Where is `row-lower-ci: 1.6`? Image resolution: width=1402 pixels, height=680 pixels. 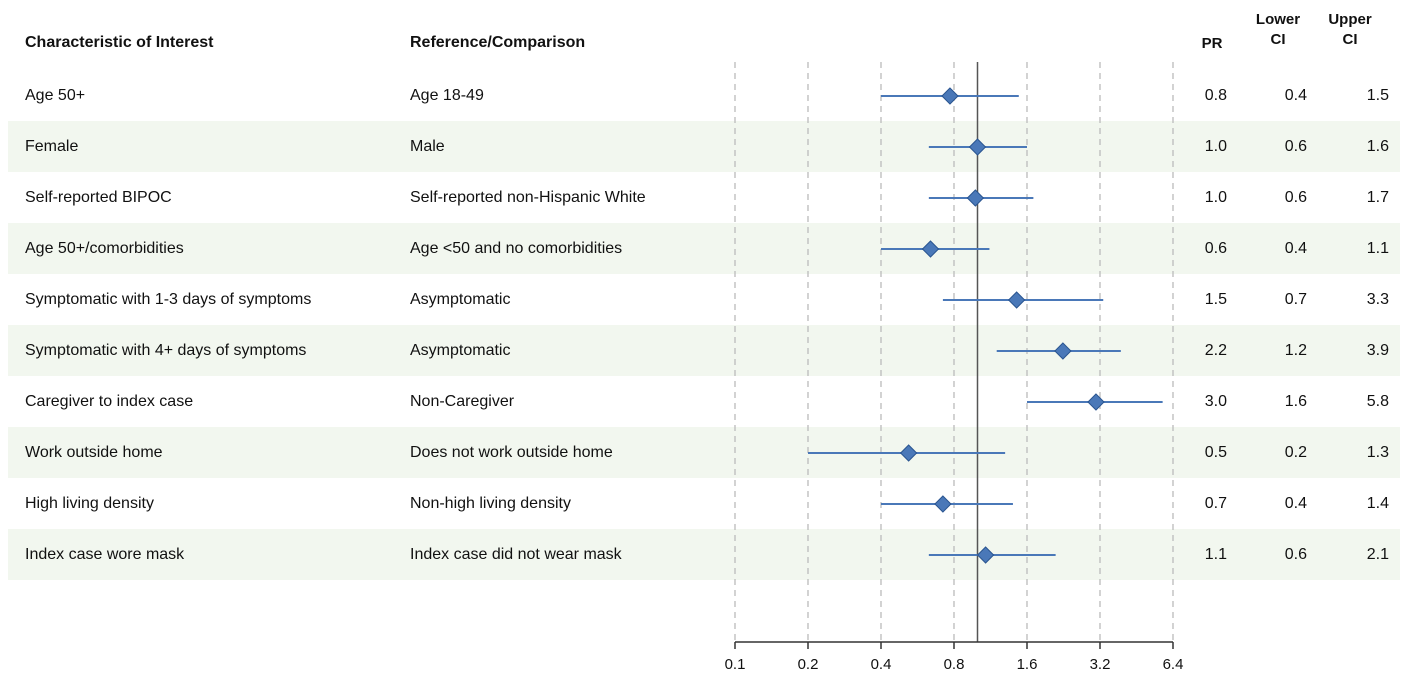 row-lower-ci: 1.6 is located at coordinates (1295, 401).